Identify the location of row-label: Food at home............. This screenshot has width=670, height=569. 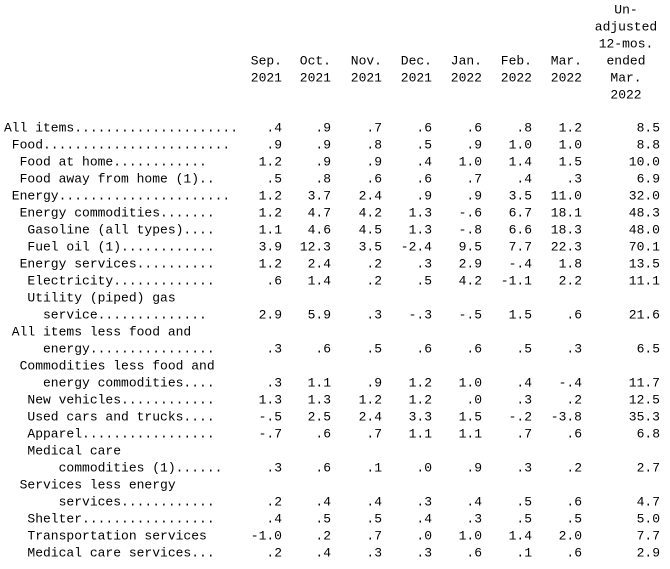
(105, 161).